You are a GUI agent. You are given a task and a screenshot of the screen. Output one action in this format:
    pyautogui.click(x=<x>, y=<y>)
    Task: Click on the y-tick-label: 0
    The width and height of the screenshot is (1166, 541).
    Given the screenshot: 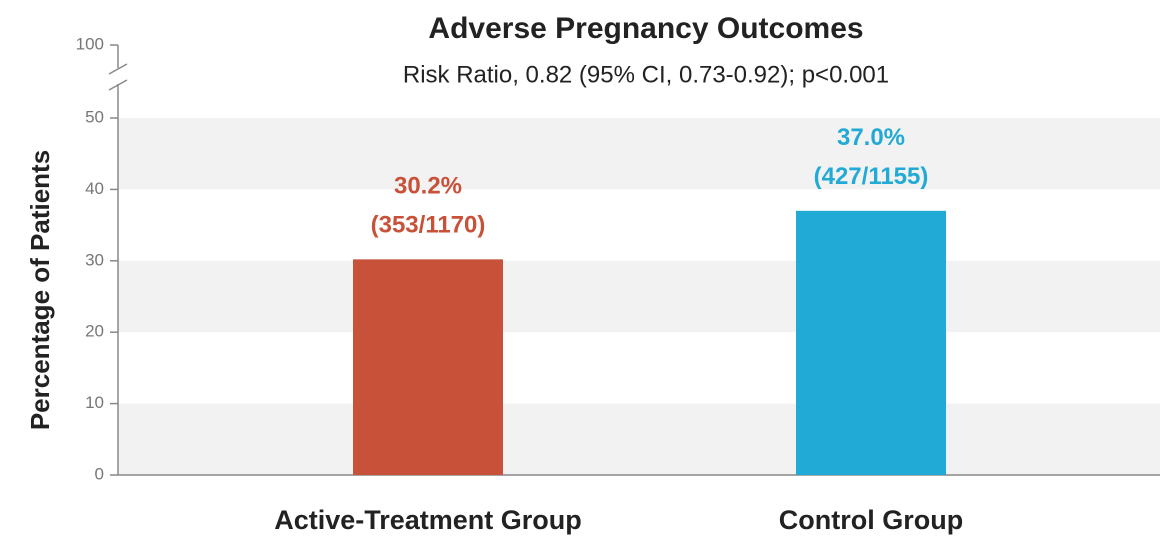 What is the action you would take?
    pyautogui.click(x=99, y=473)
    